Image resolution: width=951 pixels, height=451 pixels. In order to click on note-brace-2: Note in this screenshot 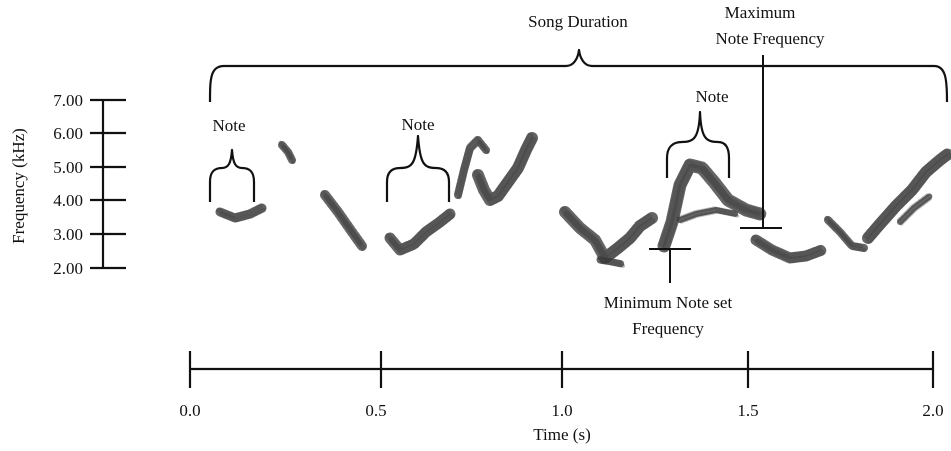, I will do `click(418, 158)`.